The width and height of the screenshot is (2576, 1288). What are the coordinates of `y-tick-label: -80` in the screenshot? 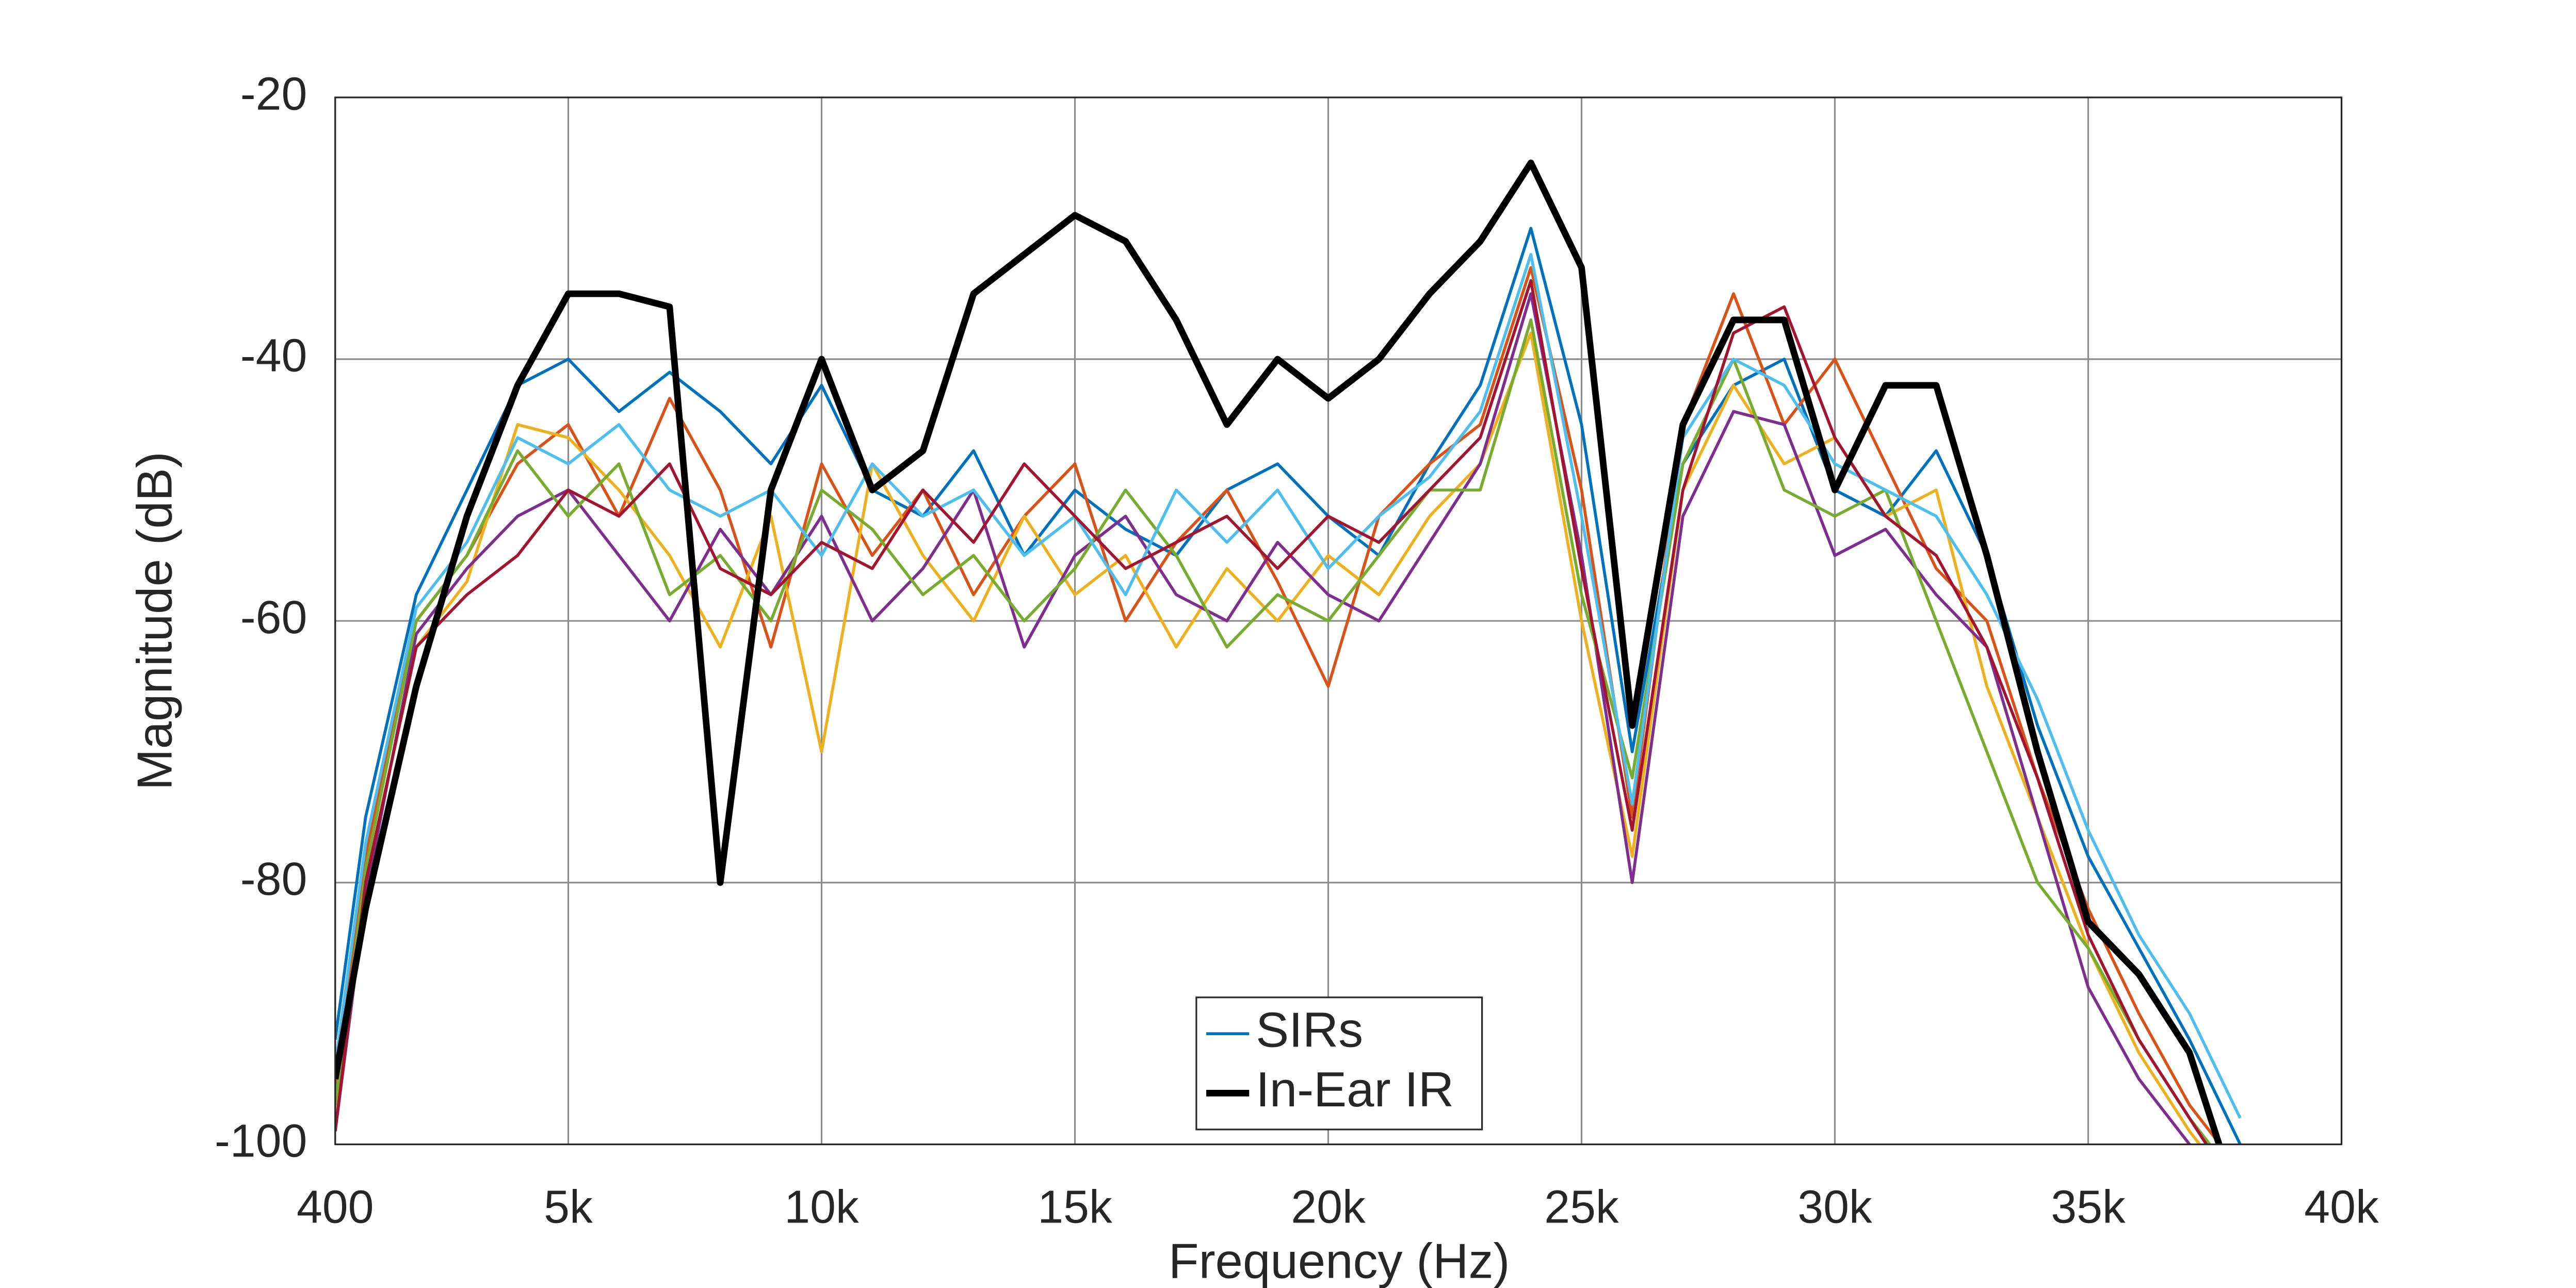 It's located at (273, 879).